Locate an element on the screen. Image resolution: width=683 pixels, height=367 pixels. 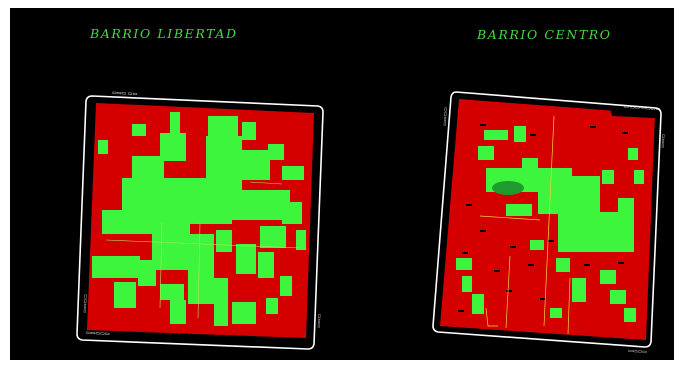
green-areas is located at coordinates (550, 224).